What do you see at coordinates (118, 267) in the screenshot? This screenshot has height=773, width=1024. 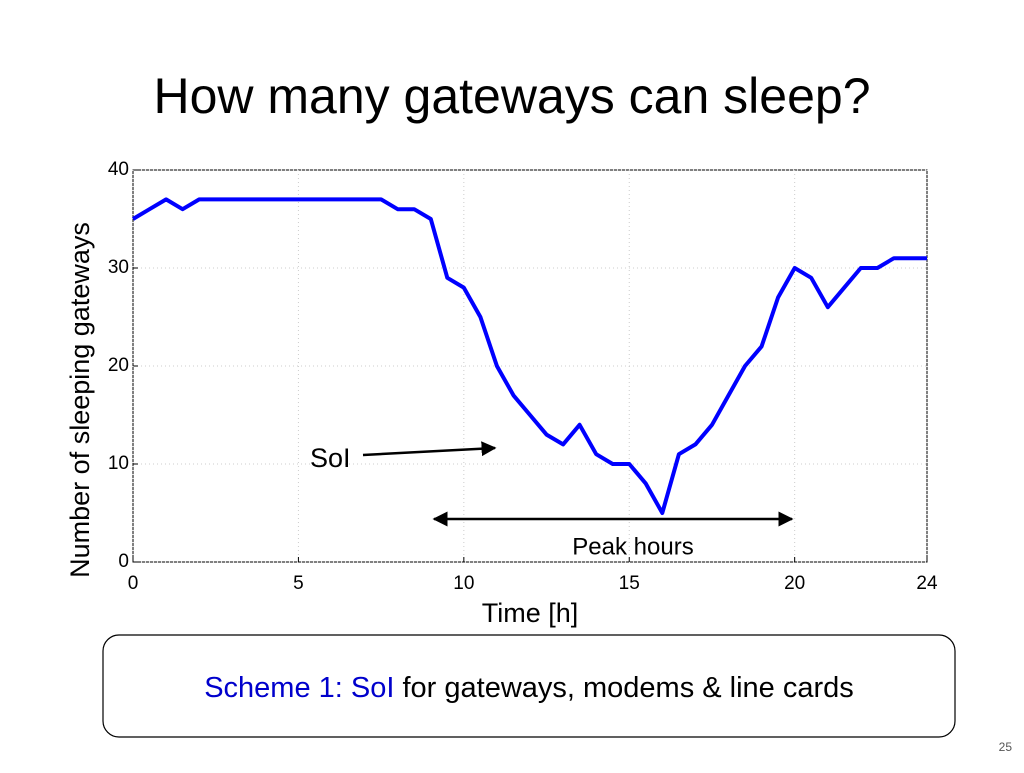 I see `y-tick-label: 30` at bounding box center [118, 267].